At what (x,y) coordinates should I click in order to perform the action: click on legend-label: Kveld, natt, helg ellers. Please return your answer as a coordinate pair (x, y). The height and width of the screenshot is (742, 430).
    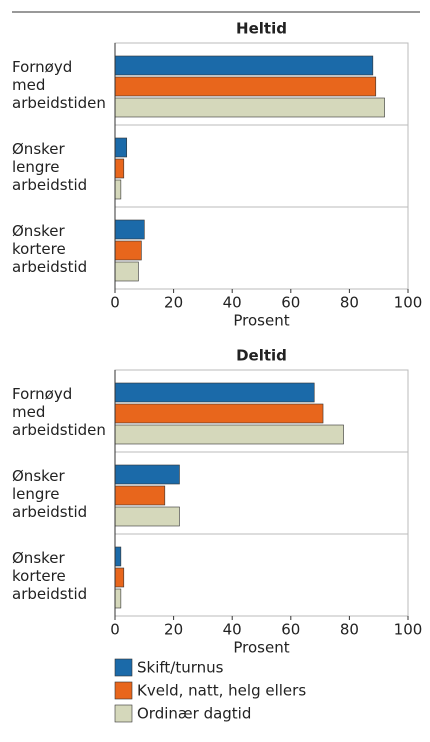
    Looking at the image, I should click on (221, 691).